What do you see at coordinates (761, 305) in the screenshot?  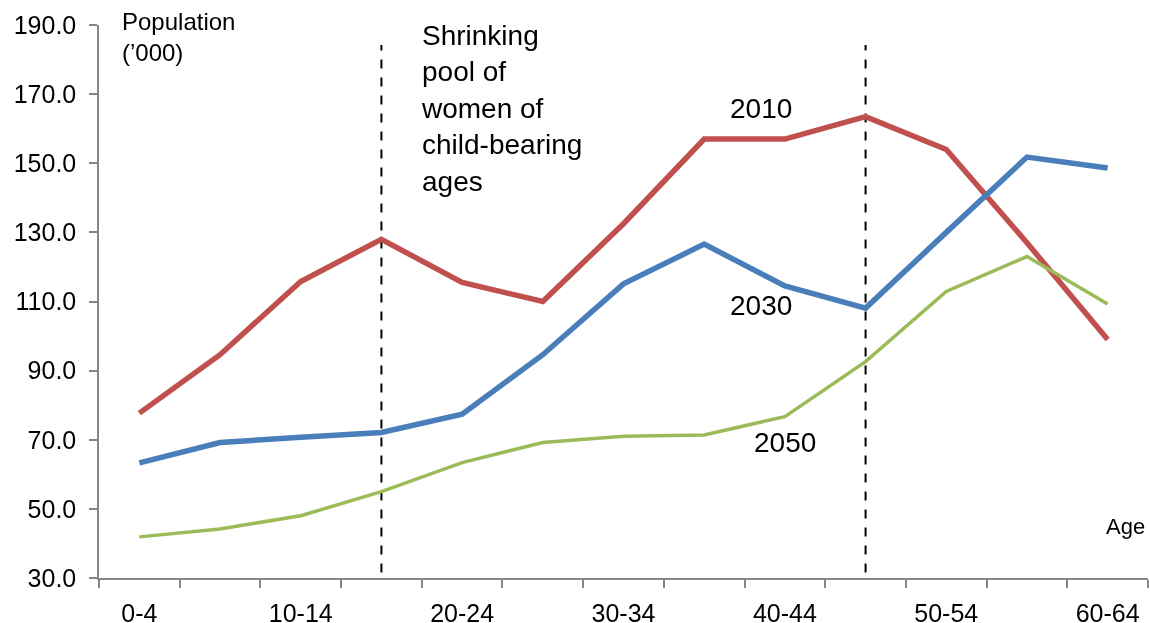 I see `series-label: 2030` at bounding box center [761, 305].